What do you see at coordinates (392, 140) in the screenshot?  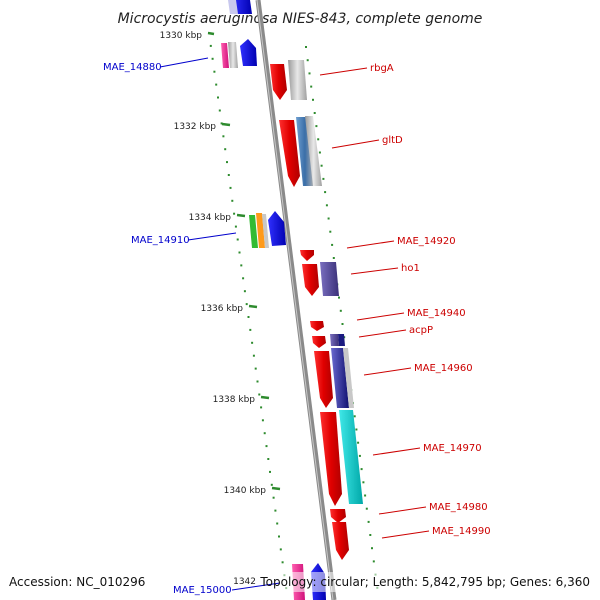 I see `gene-label-gltD: gltD` at bounding box center [392, 140].